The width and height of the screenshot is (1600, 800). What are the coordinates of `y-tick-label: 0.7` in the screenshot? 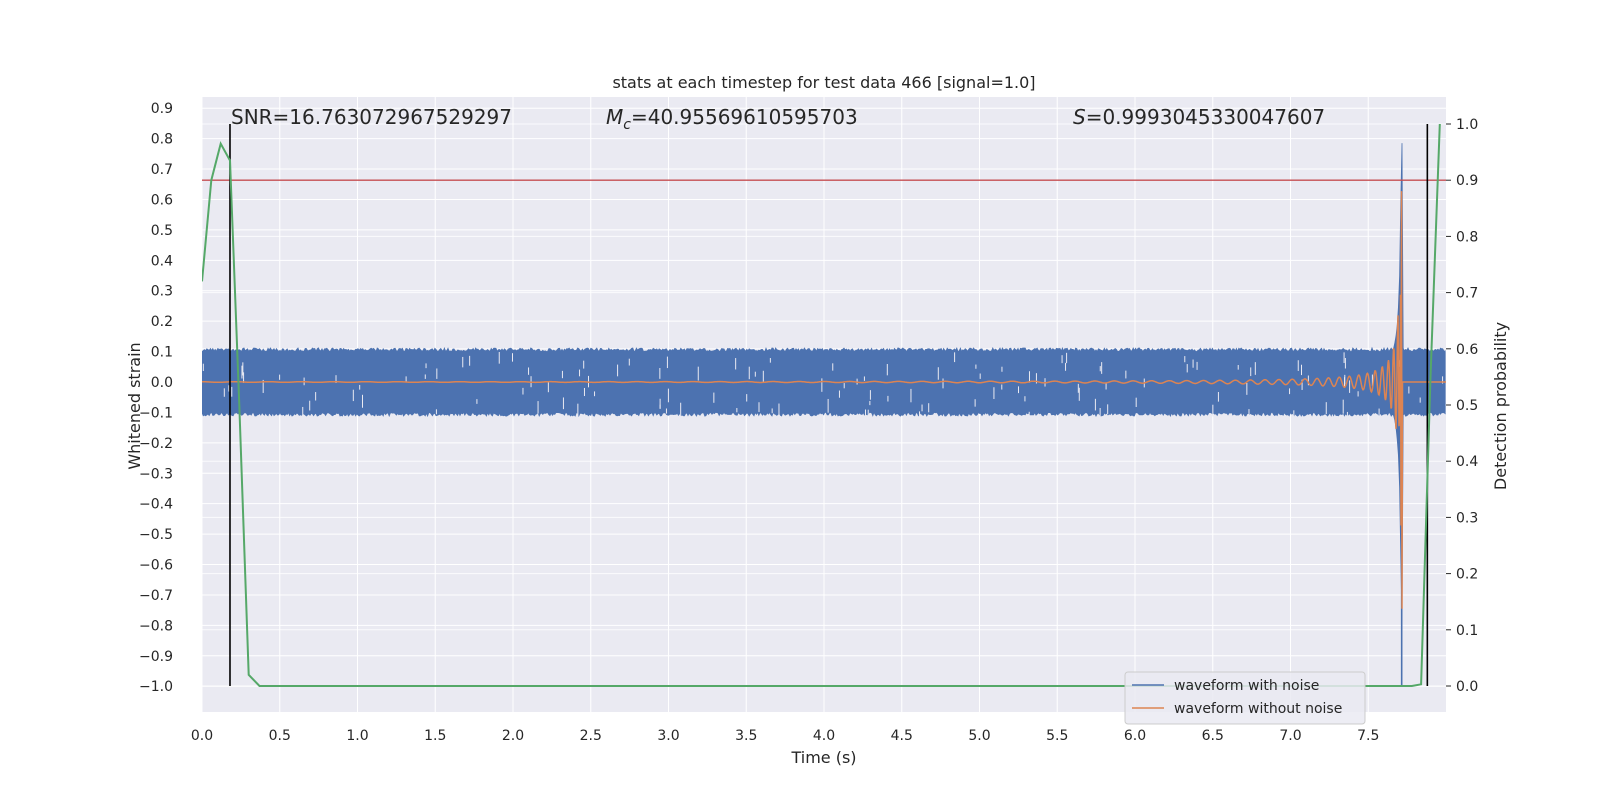 It's located at (162, 170).